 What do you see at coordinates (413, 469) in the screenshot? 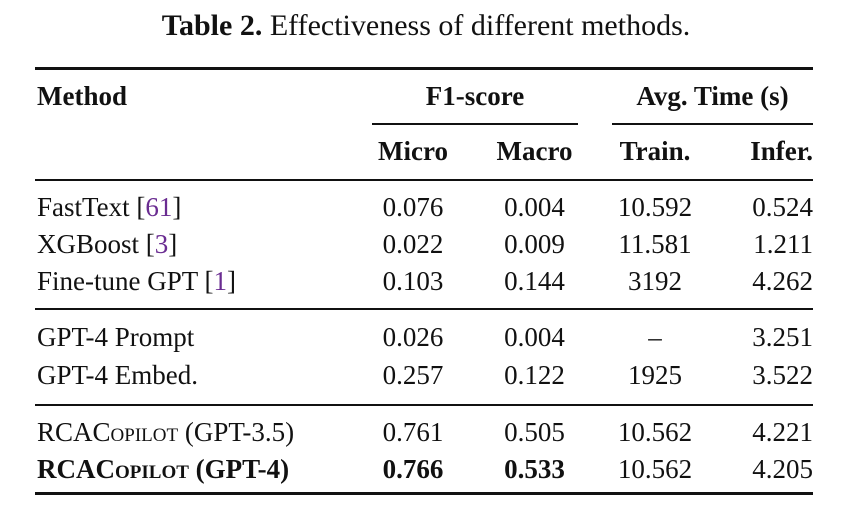
I see `cell-micro: 0.766` at bounding box center [413, 469].